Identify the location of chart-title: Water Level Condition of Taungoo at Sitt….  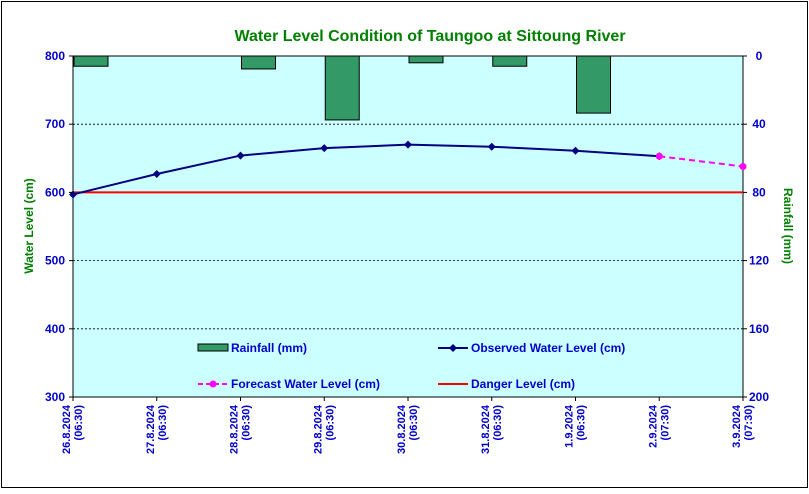
(429, 36).